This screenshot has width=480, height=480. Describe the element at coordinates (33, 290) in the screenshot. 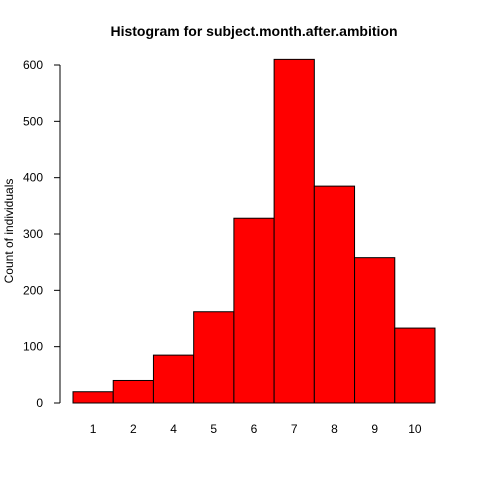

I see `y-tick-label-200: 200` at that location.